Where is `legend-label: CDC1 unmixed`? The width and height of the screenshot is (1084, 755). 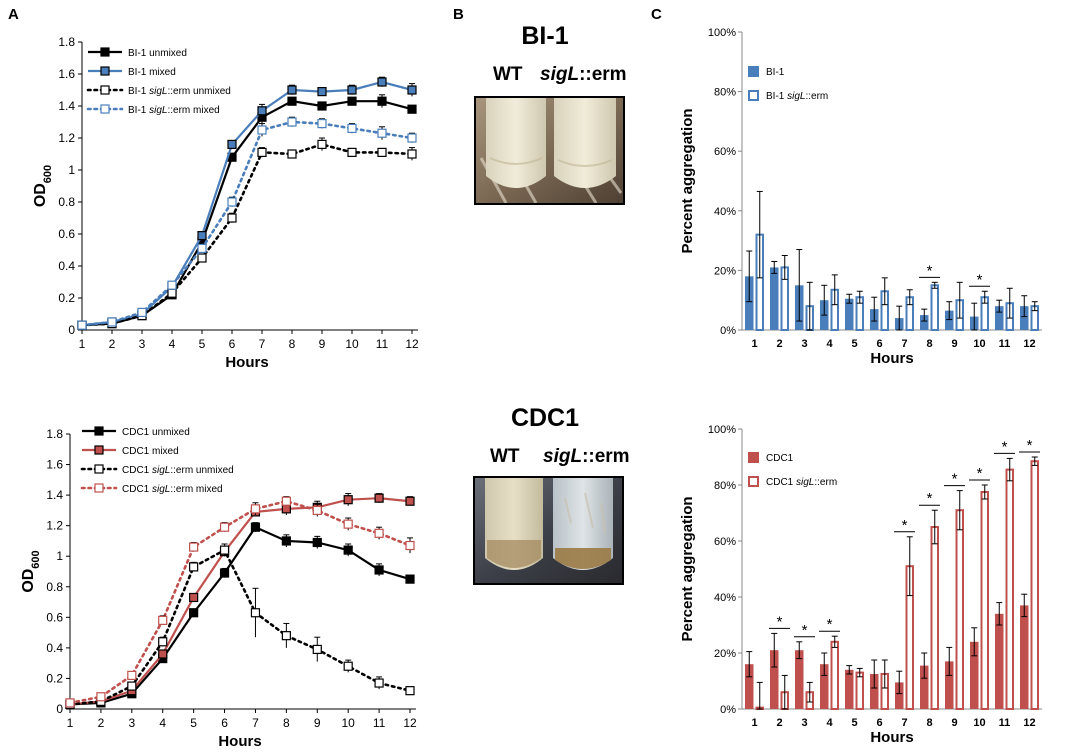
legend-label: CDC1 unmixed is located at coordinates (156, 432).